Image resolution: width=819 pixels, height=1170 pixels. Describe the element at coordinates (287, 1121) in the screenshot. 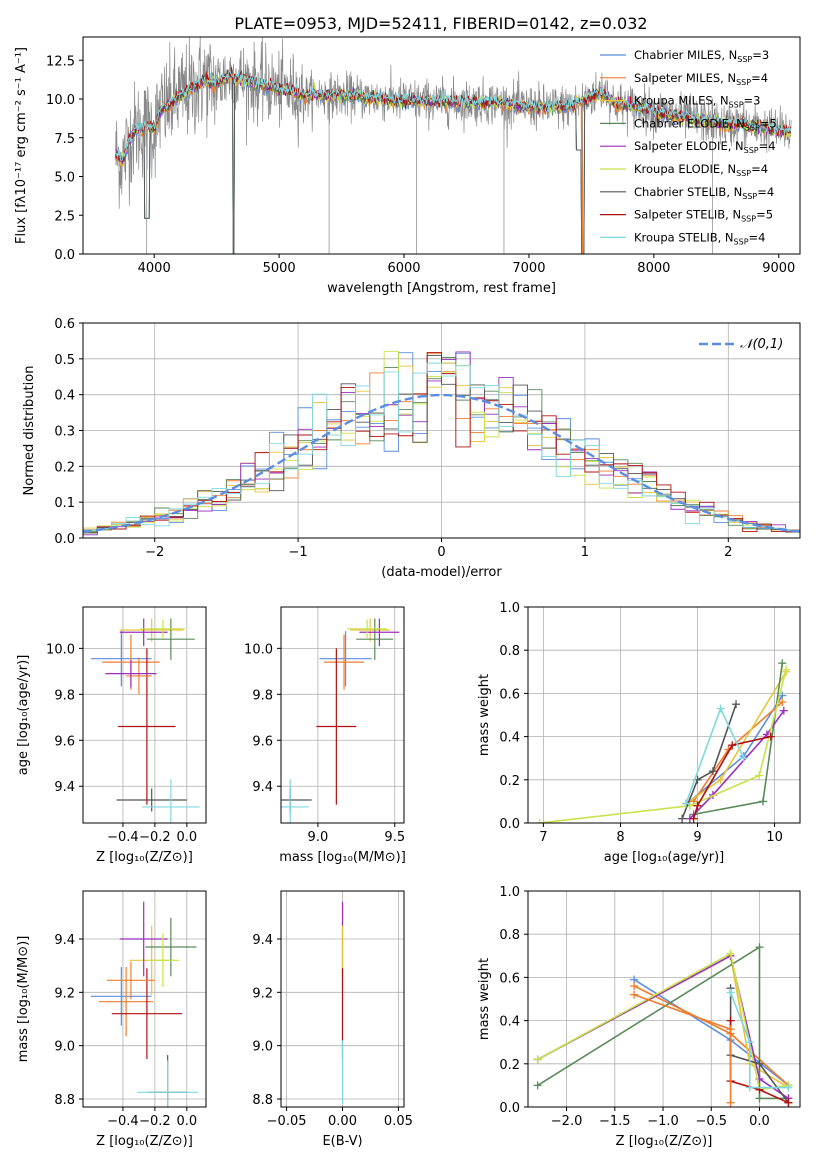

I see `x-tick-label: −0.05` at that location.